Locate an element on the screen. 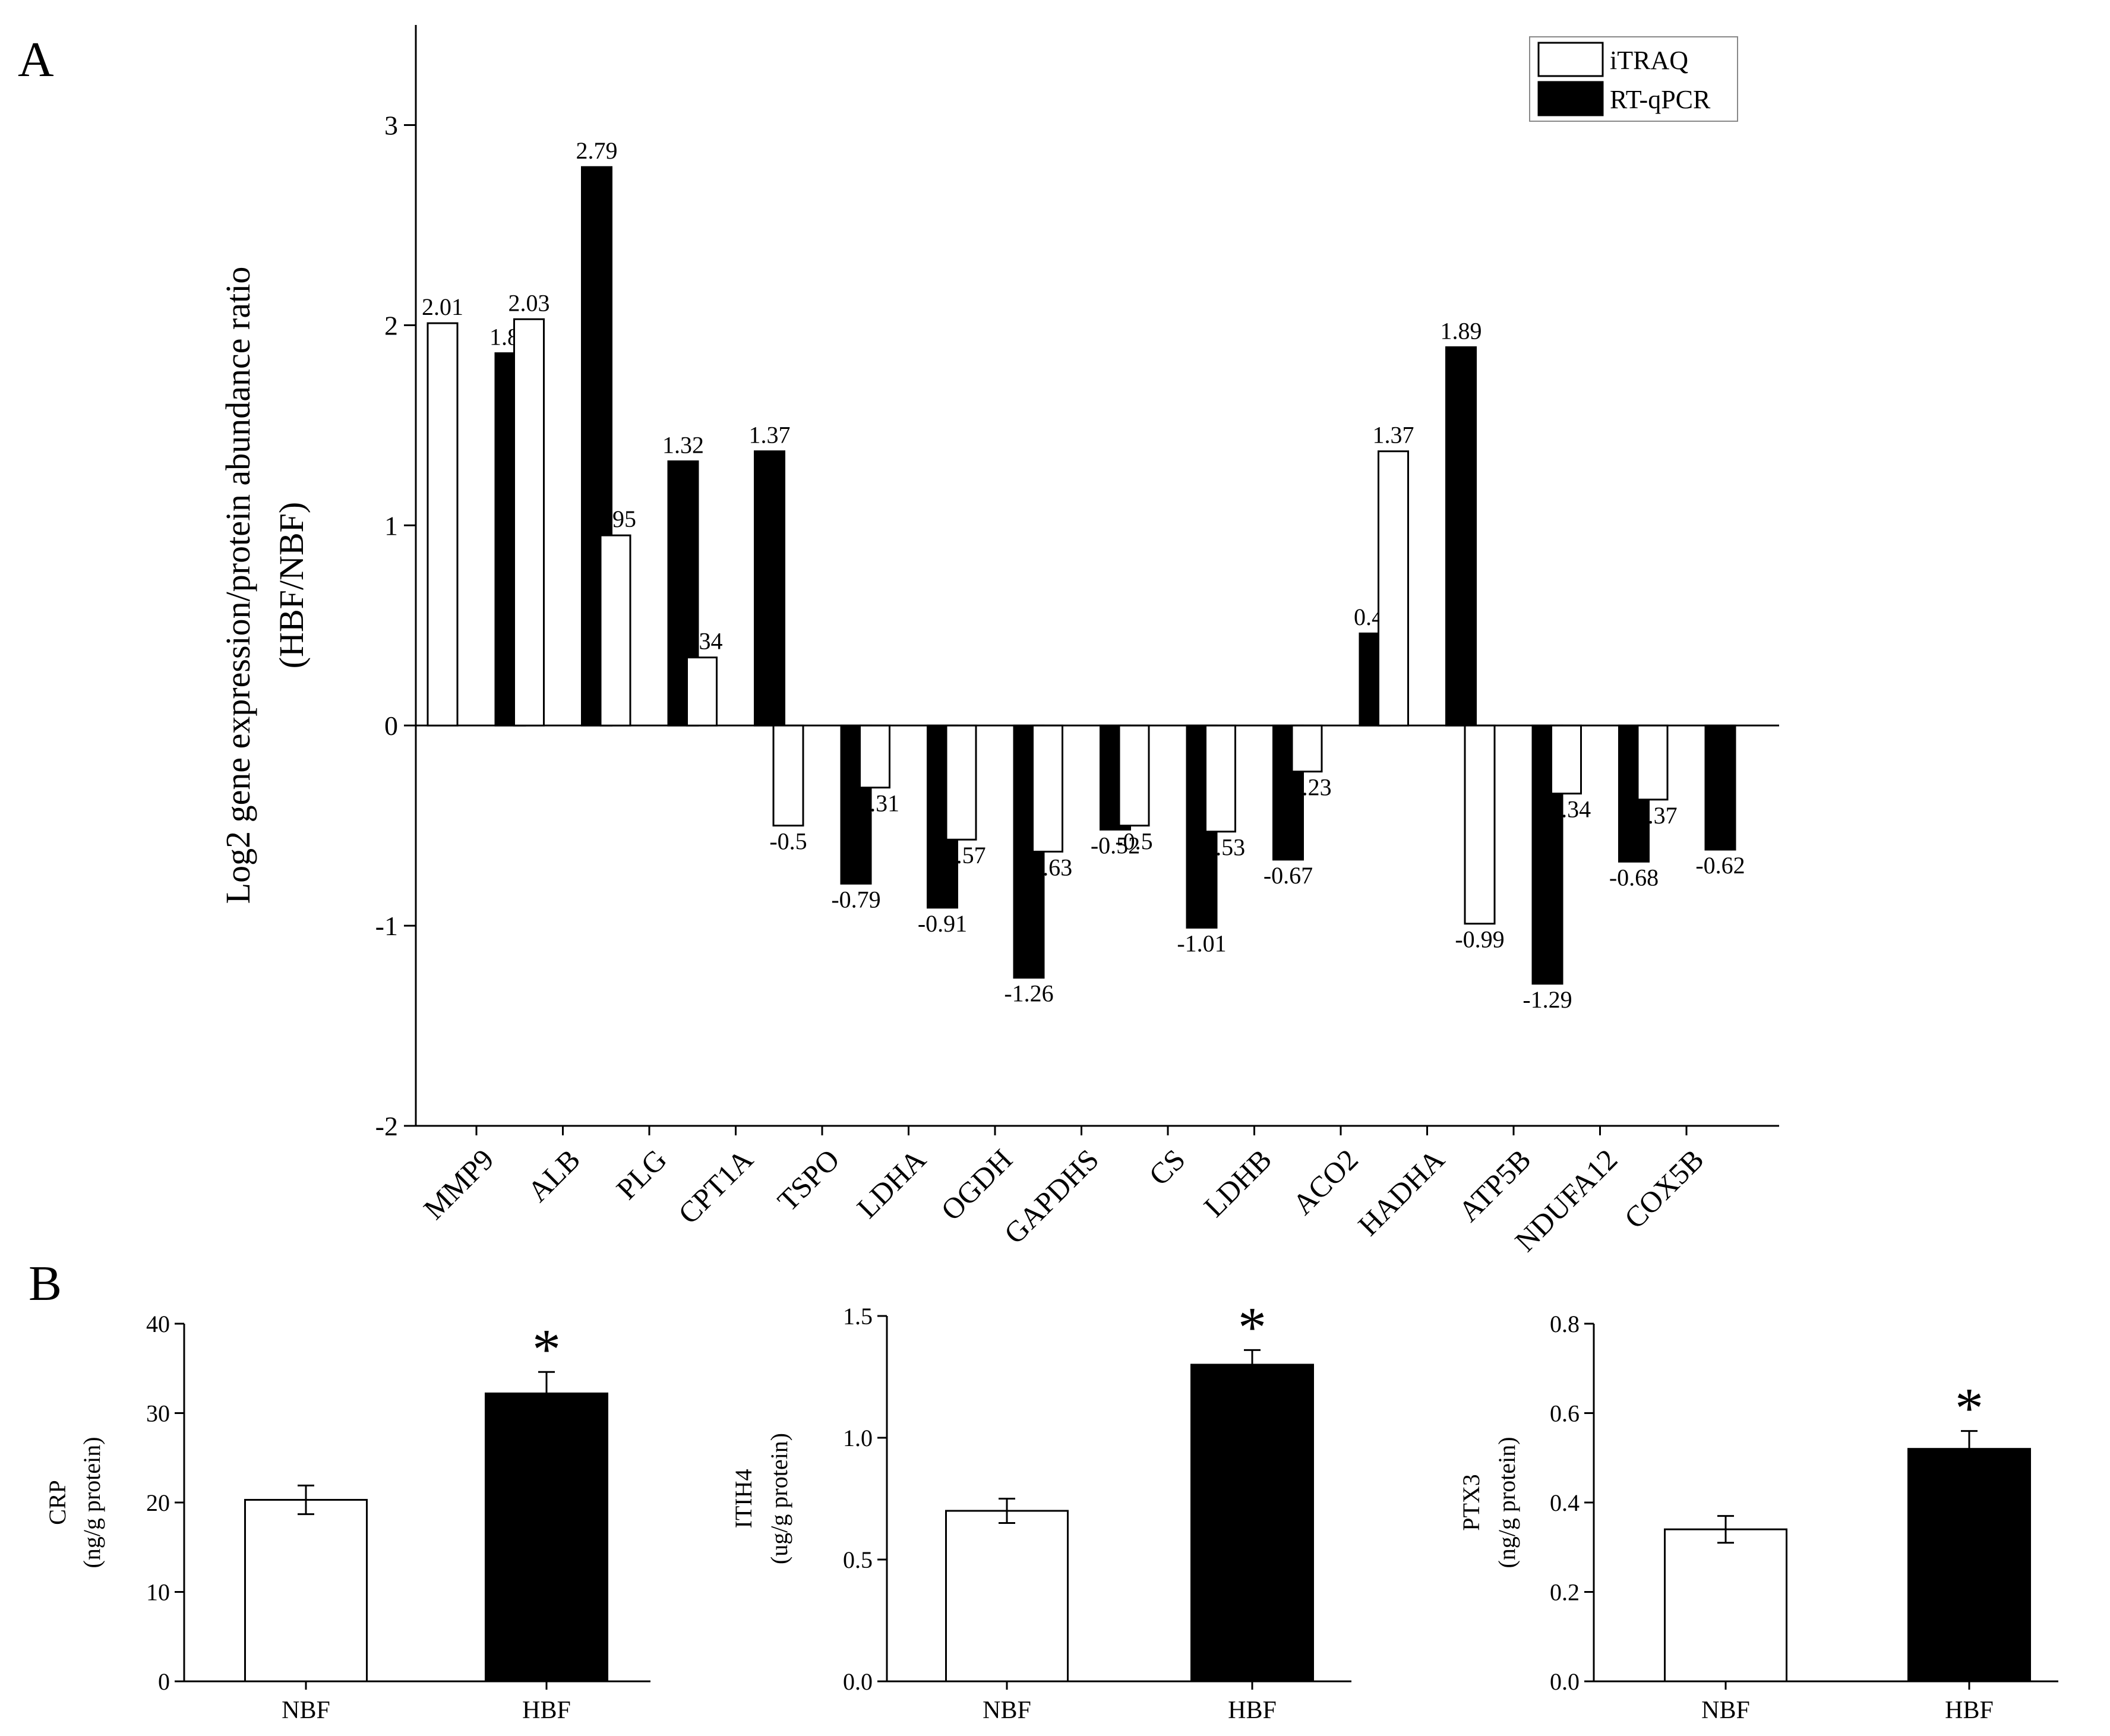 The width and height of the screenshot is (2110, 1736). data-label-rtqpcr: -0.79 is located at coordinates (855, 899).